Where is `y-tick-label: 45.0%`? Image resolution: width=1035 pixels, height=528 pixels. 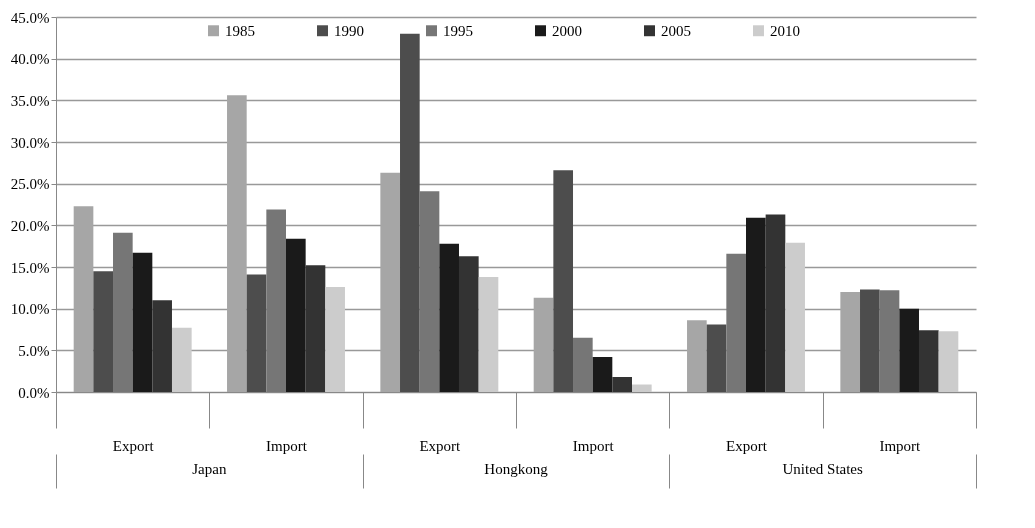
y-tick-label: 45.0% is located at coordinates (30, 17).